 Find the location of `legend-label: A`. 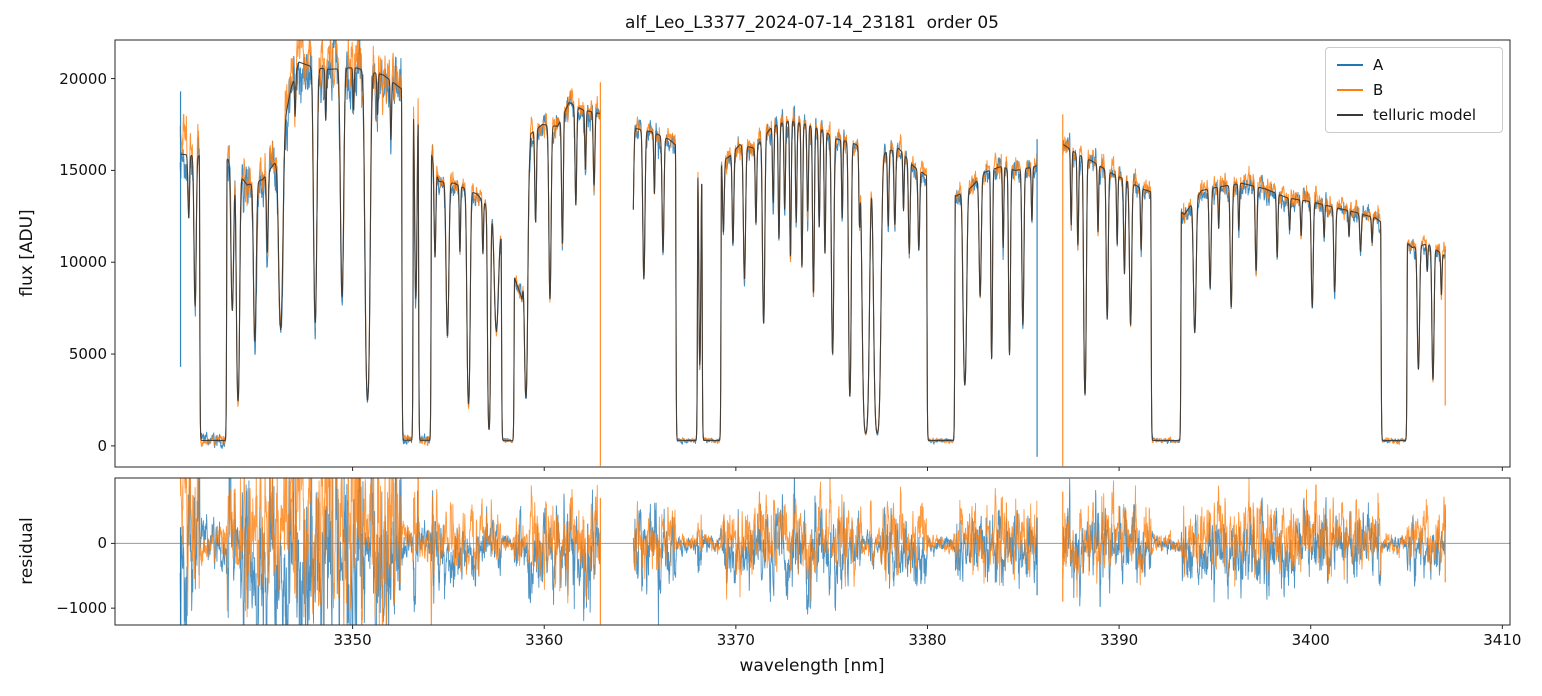

legend-label: A is located at coordinates (1378, 65).